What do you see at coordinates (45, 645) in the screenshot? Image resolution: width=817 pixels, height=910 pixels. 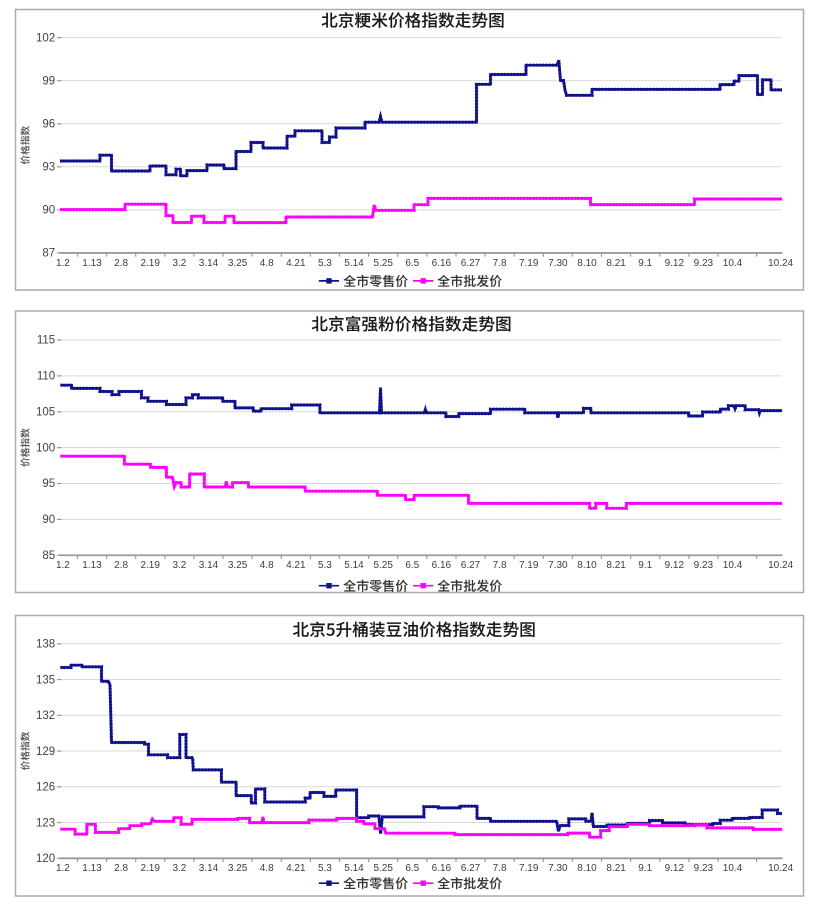 I see `svg-text: 138` at bounding box center [45, 645].